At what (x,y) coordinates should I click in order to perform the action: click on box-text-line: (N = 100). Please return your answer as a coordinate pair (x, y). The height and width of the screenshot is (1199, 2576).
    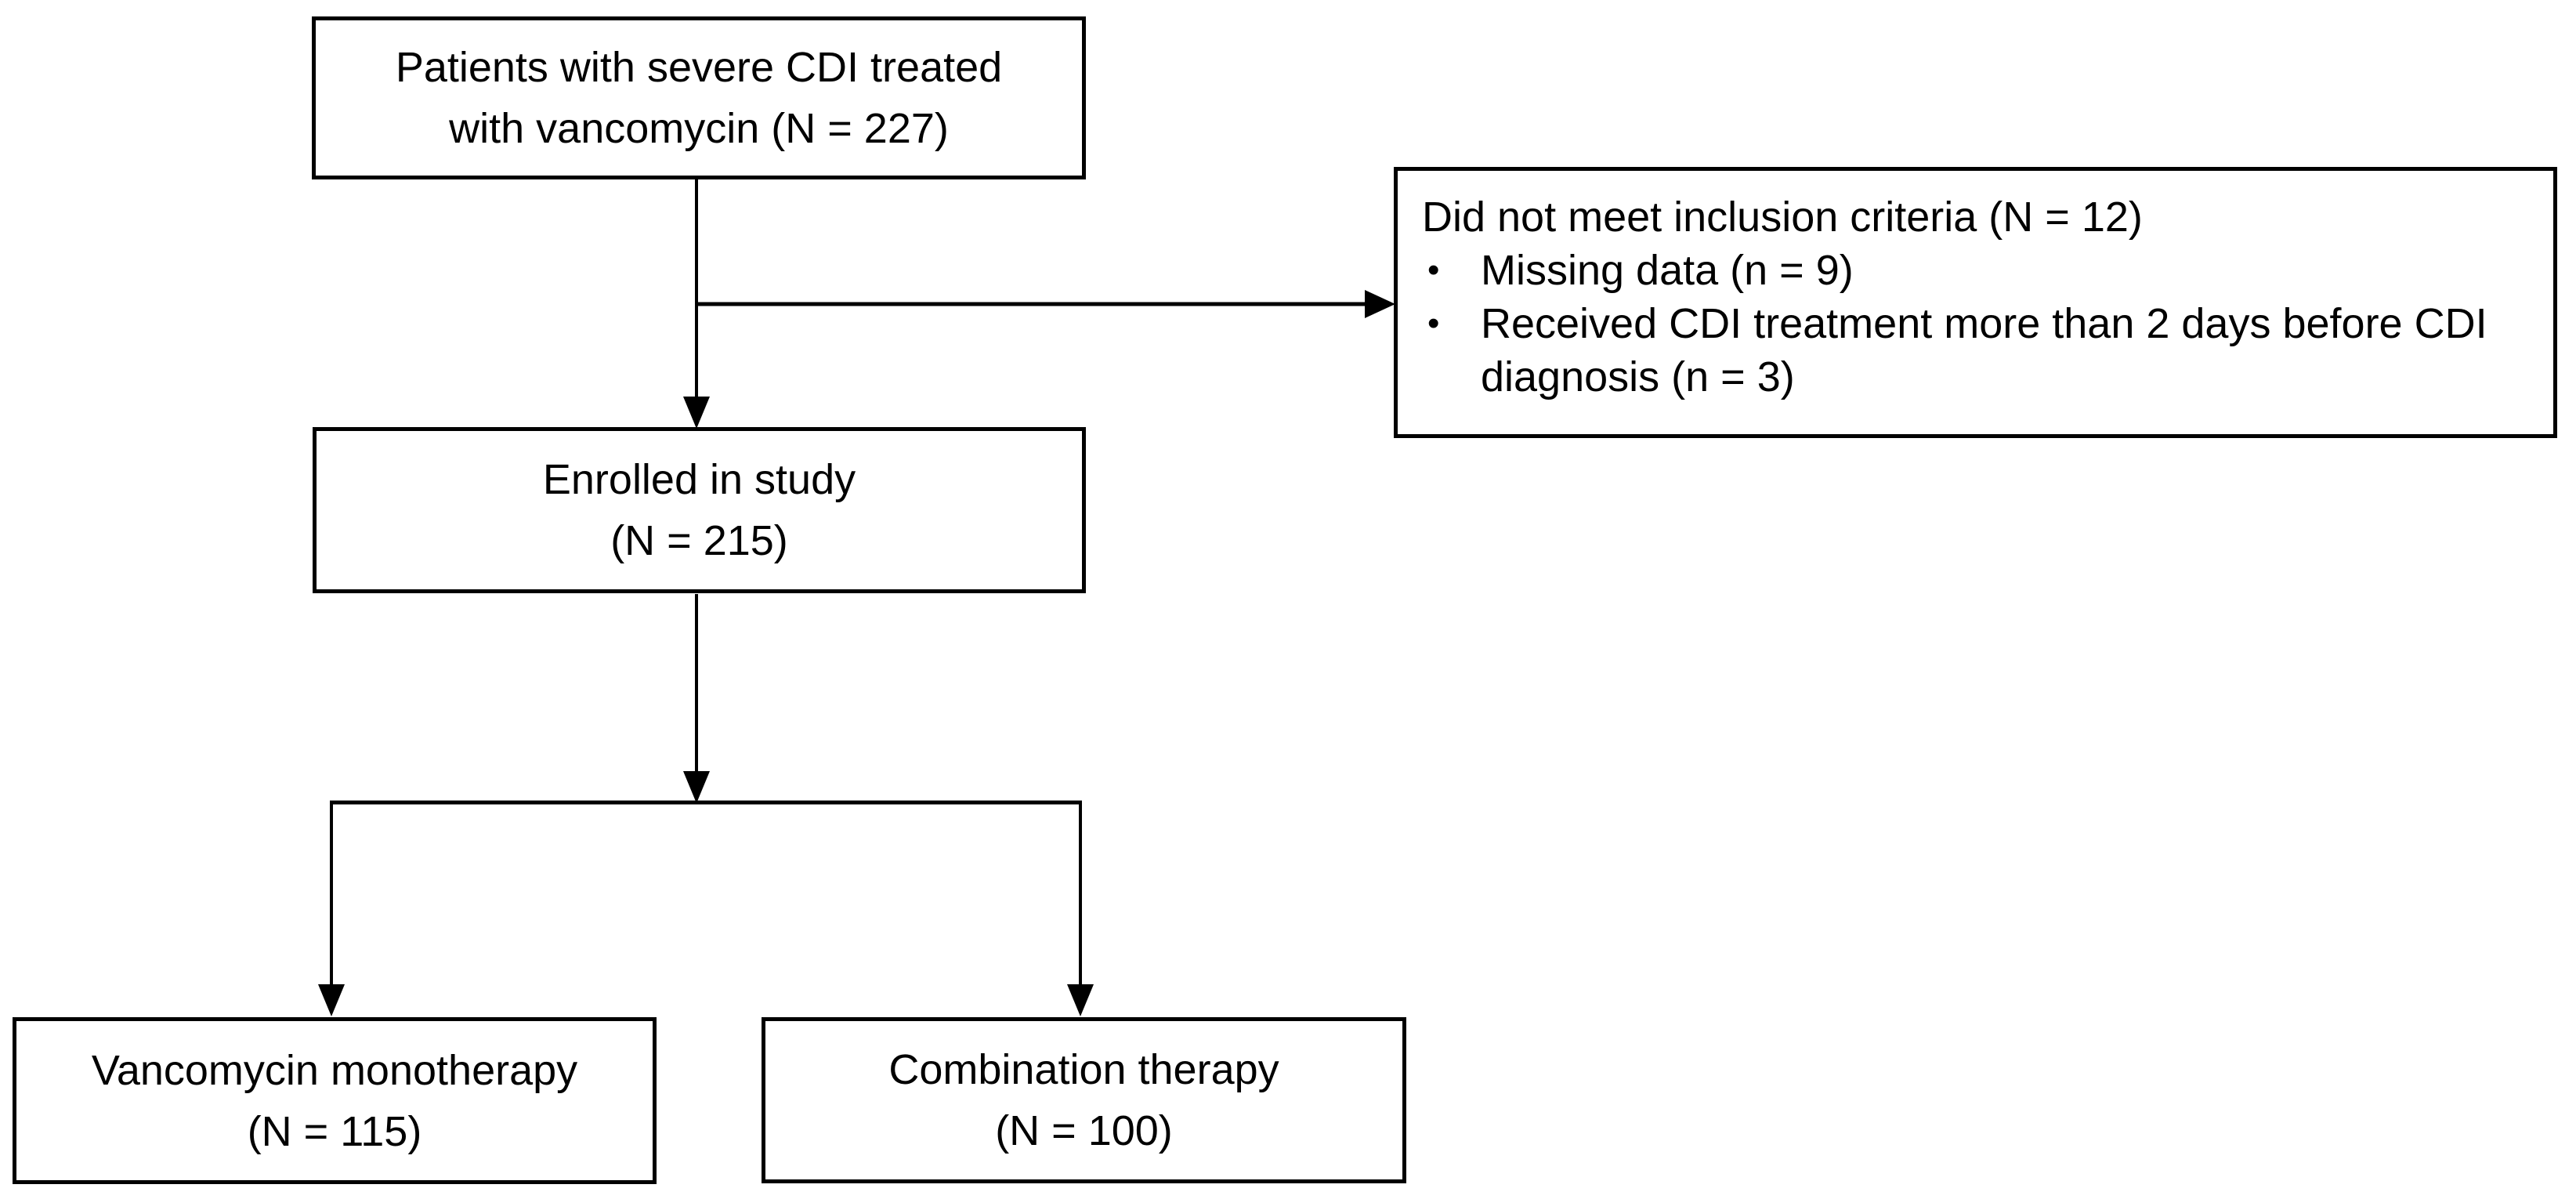
    Looking at the image, I should click on (1084, 1131).